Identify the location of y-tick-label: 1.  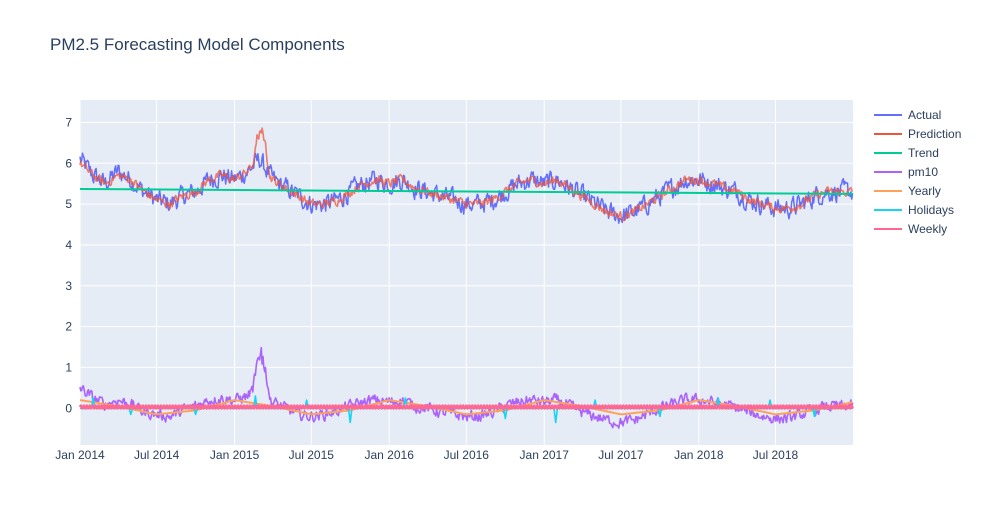
(68, 367).